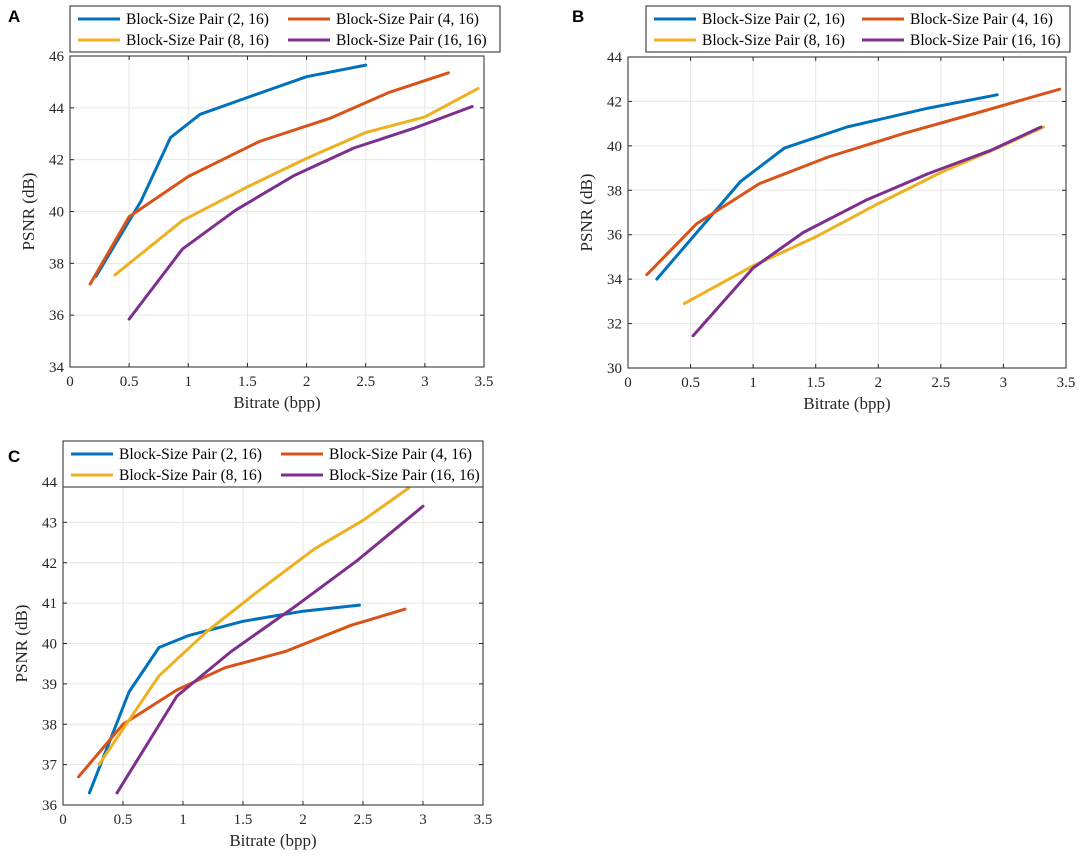  Describe the element at coordinates (57, 57) in the screenshot. I see `y-tick-label: 46` at that location.